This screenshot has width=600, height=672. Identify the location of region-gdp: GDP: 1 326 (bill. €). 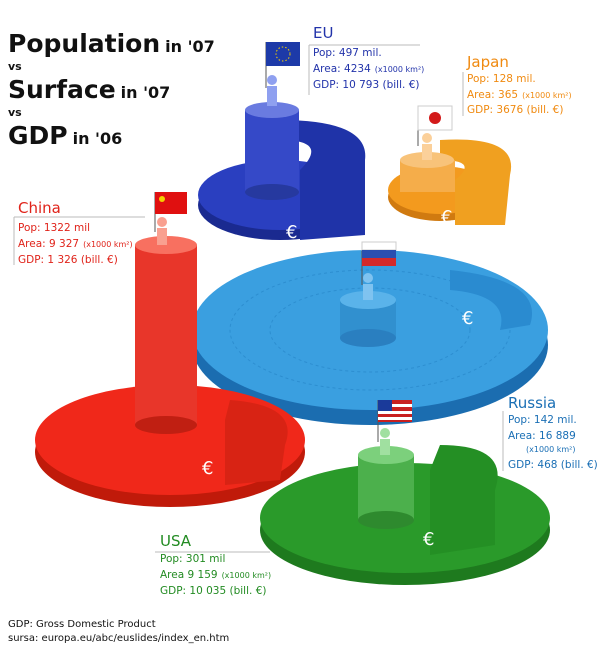
(68, 260).